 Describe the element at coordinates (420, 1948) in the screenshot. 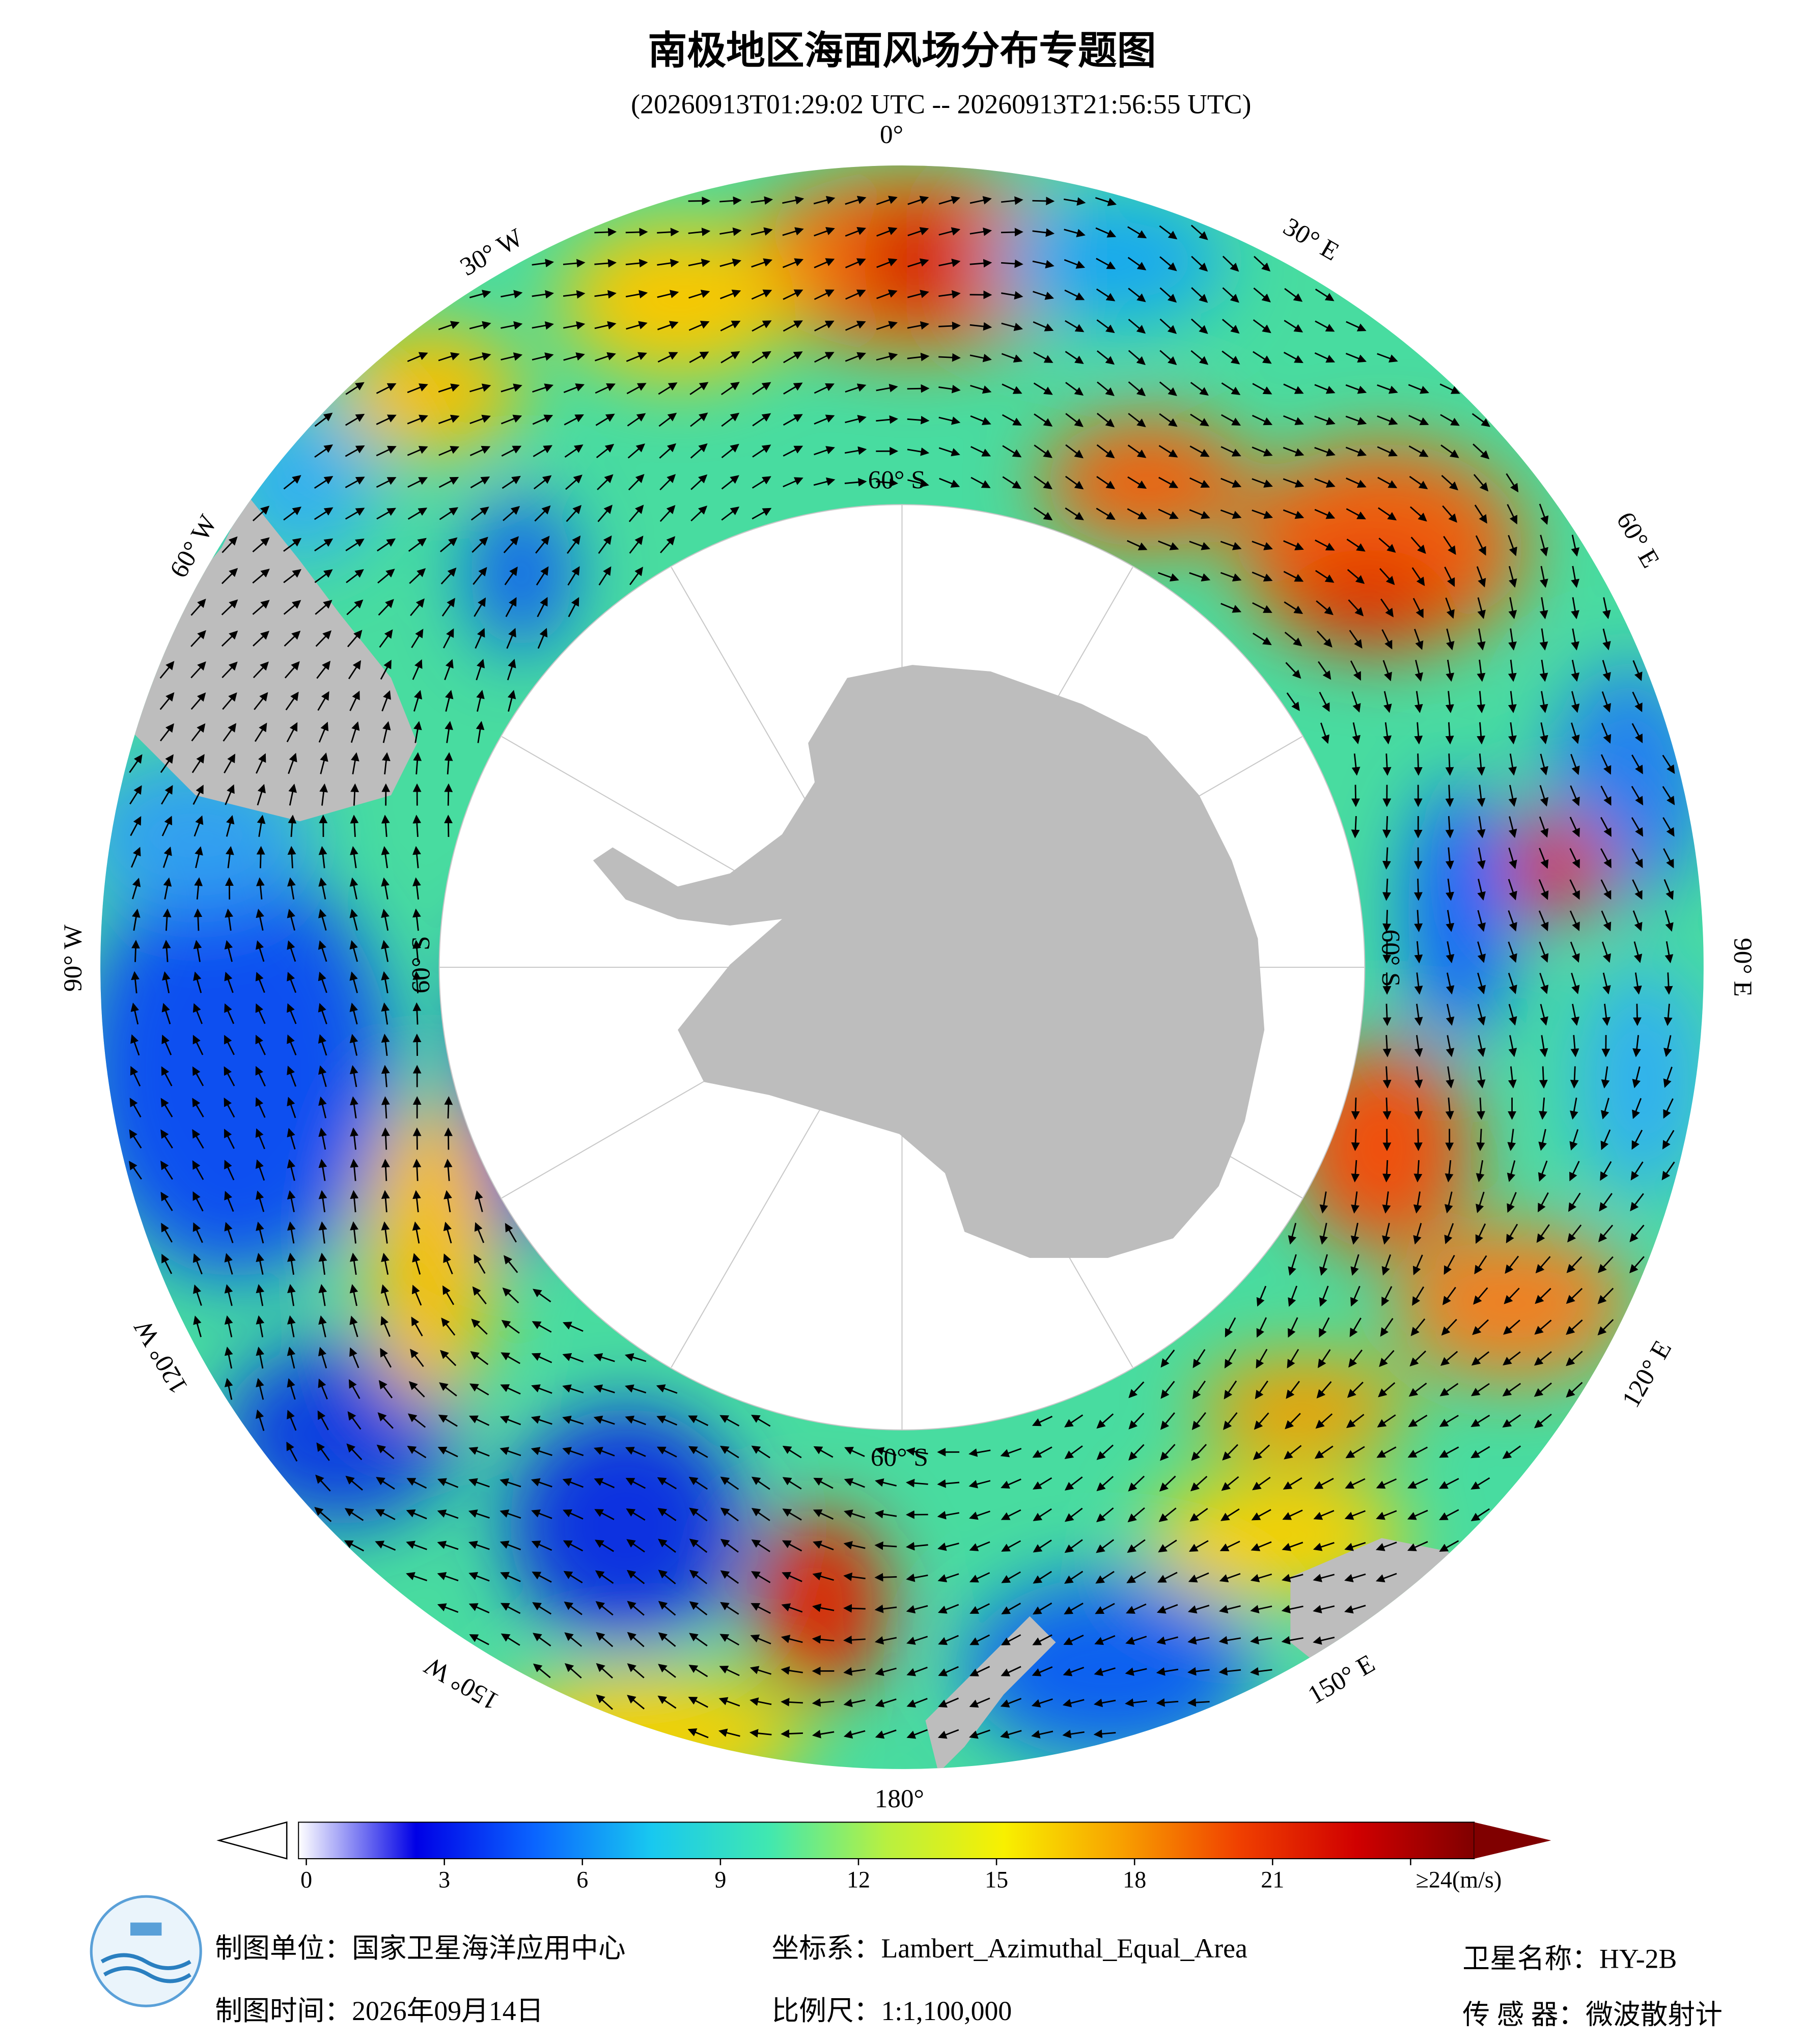

I see `producer: 制图单位：国家卫星海洋应用中心` at that location.